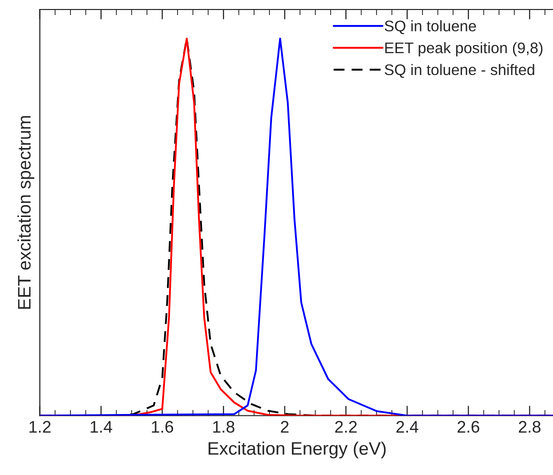 Image resolution: width=553 pixels, height=475 pixels. What do you see at coordinates (163, 426) in the screenshot?
I see `x-tick-label: 1.6` at bounding box center [163, 426].